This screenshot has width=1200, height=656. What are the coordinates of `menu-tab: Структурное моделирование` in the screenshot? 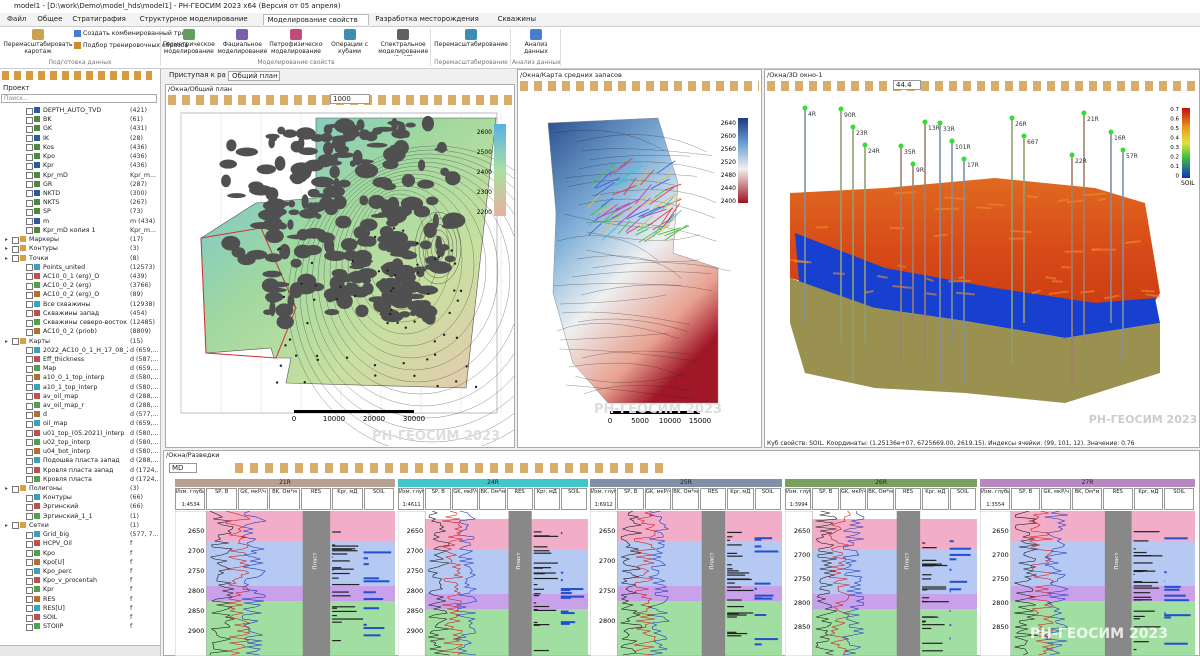 It's located at (193, 19).